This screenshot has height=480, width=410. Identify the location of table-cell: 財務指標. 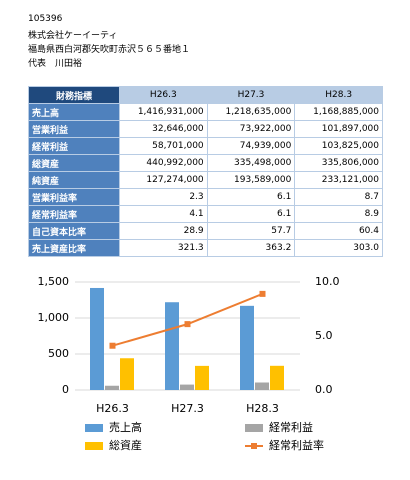
(74, 95).